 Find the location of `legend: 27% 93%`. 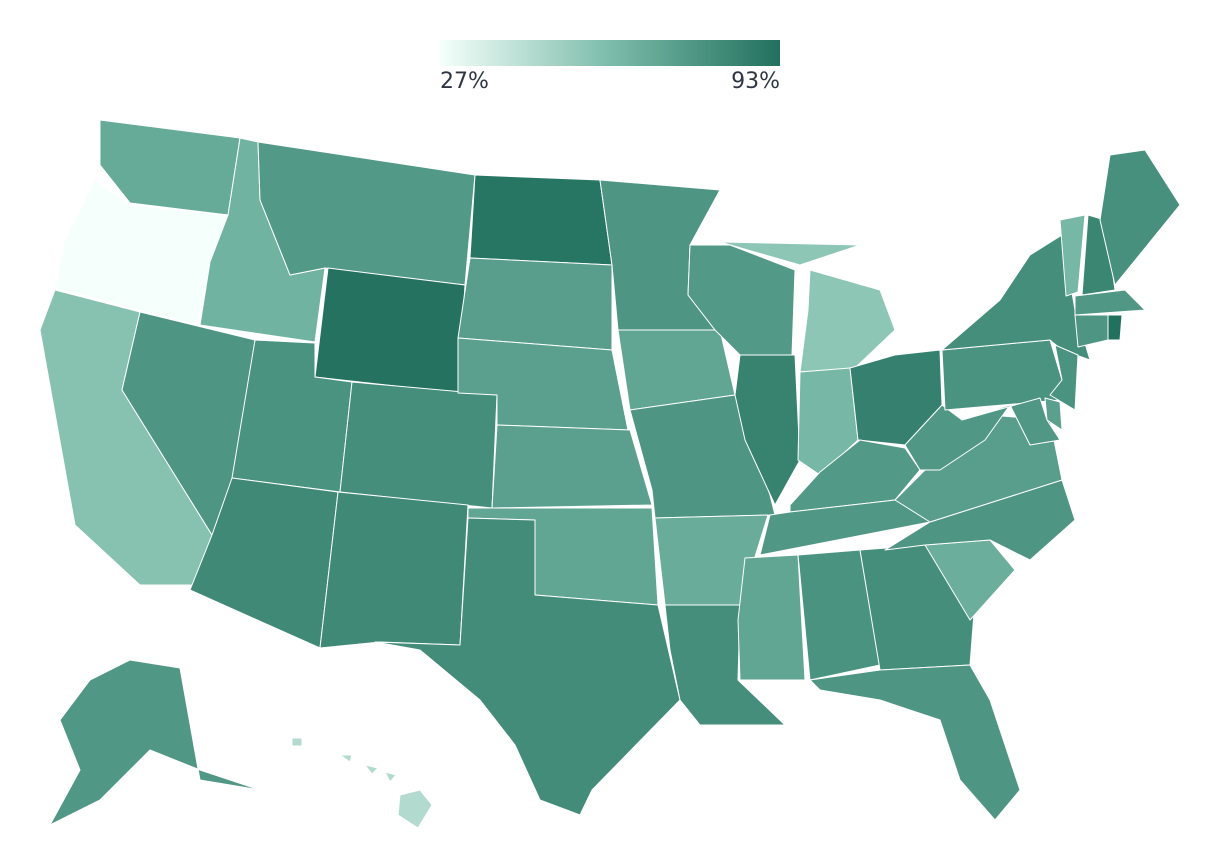

legend: 27% 93% is located at coordinates (610, 67).